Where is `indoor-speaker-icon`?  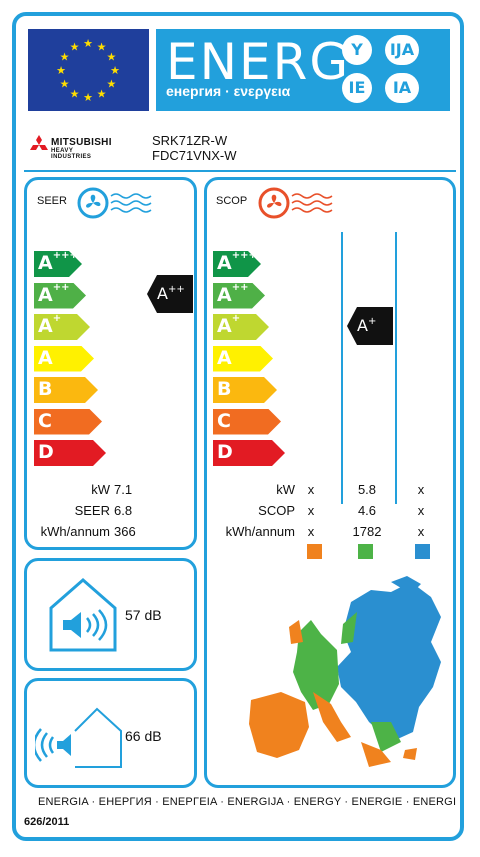 indoor-speaker-icon is located at coordinates (83, 615).